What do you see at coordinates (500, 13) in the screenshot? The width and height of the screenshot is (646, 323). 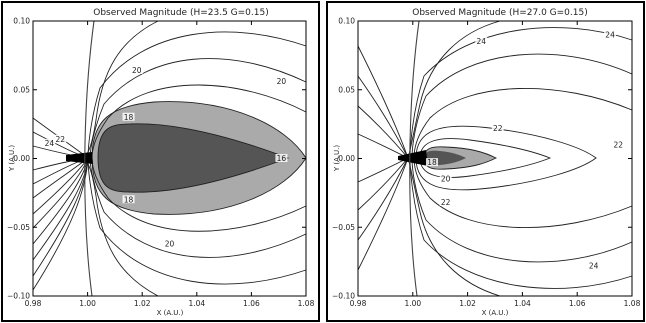 I see `plot-title: Observed Magnitude (H=27.0 G=0.15)` at bounding box center [500, 13].